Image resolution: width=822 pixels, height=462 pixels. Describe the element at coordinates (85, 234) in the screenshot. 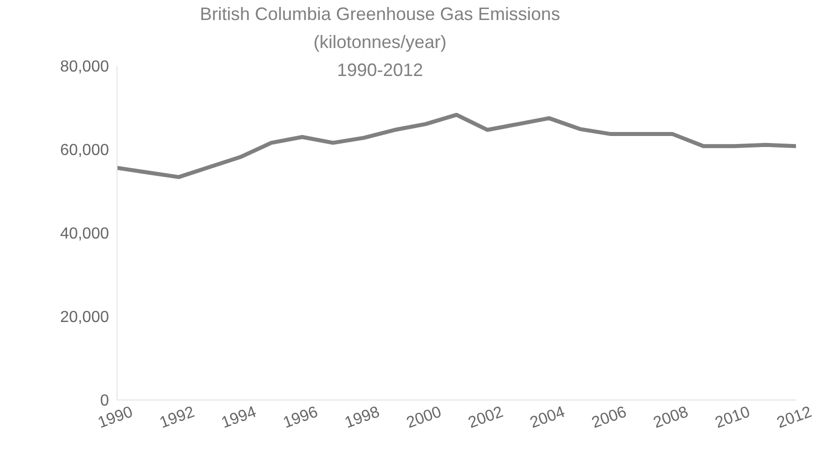

I see `y-tick-label: 40,000` at that location.